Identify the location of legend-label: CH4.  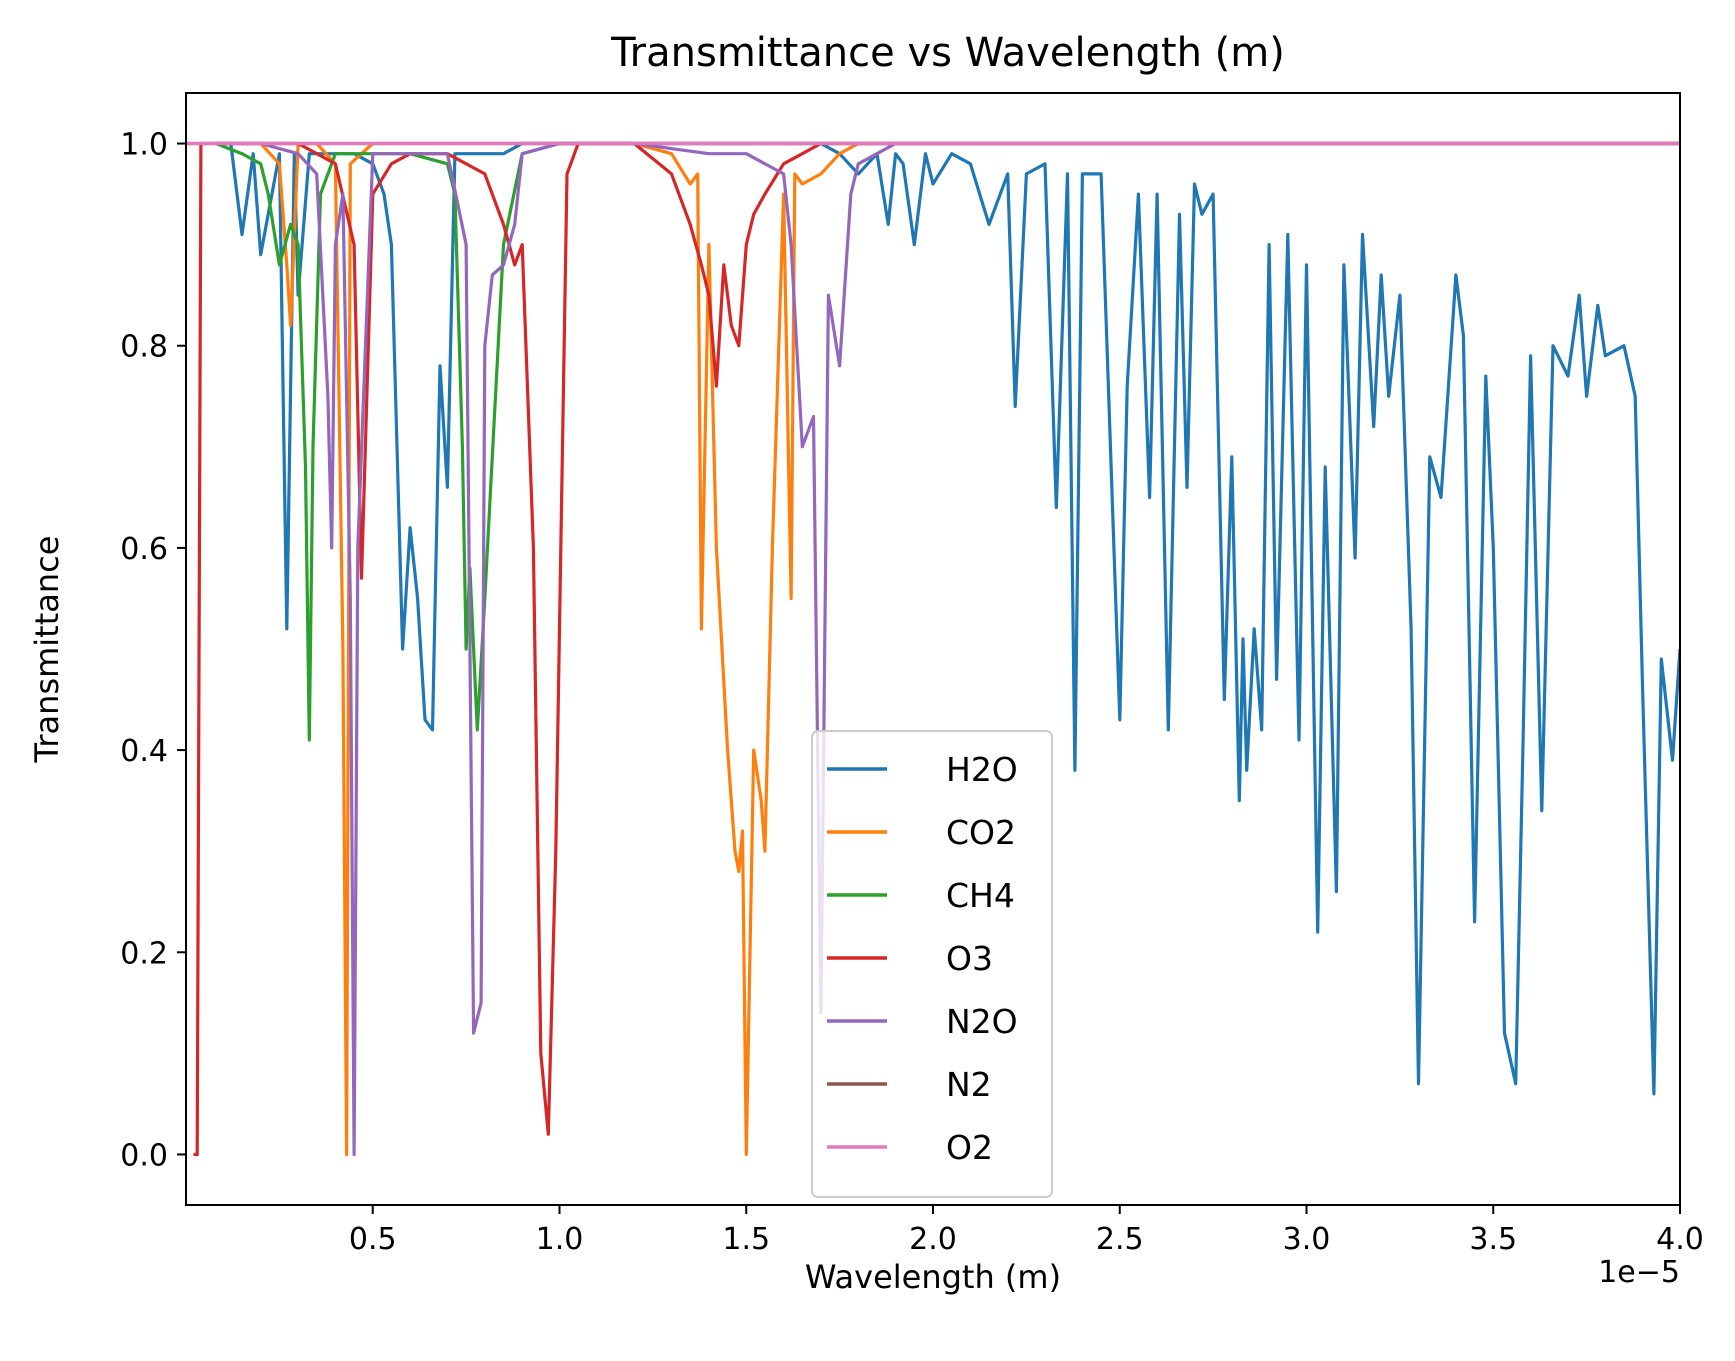
(980, 895).